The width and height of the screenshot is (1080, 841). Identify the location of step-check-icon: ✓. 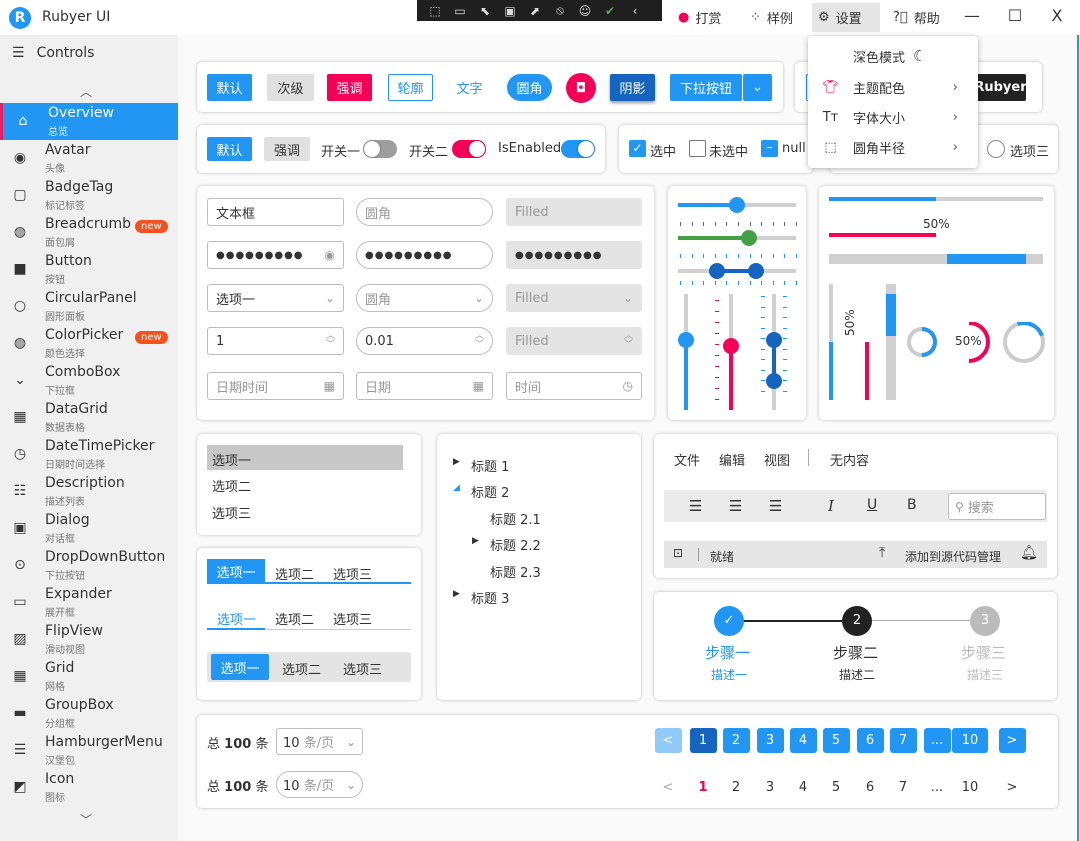
(729, 621).